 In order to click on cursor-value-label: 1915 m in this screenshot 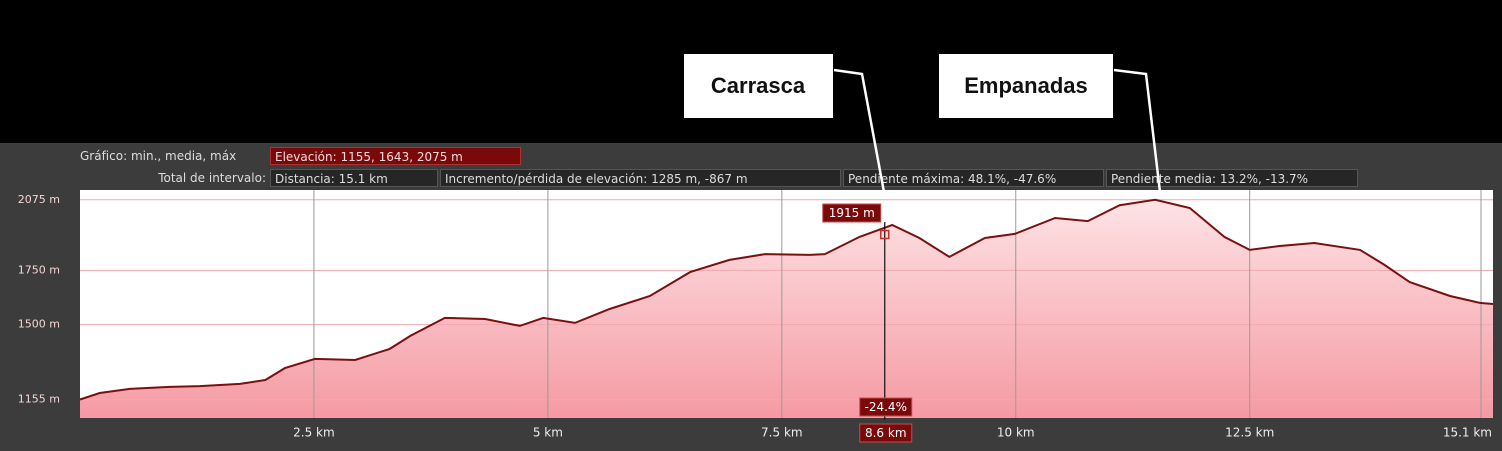, I will do `click(852, 213)`.